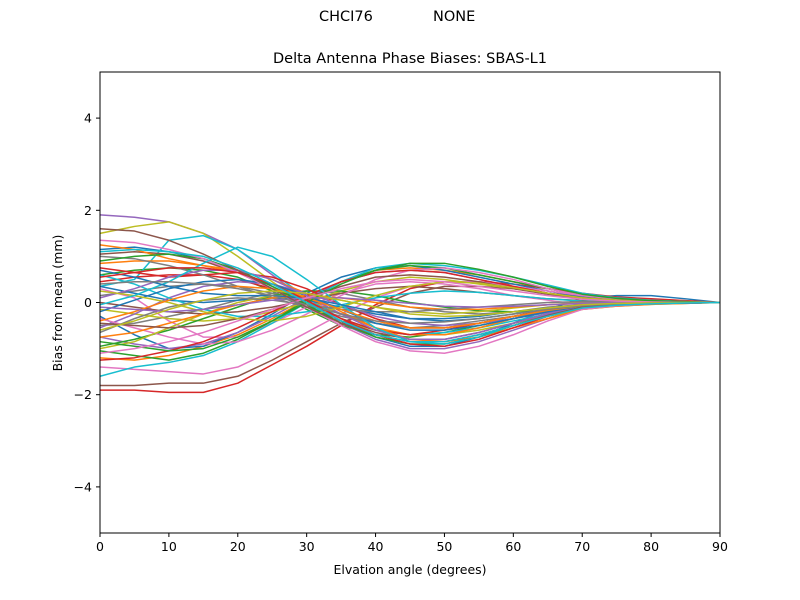 The image size is (800, 600). Describe the element at coordinates (444, 546) in the screenshot. I see `x-tick-label: 50` at that location.